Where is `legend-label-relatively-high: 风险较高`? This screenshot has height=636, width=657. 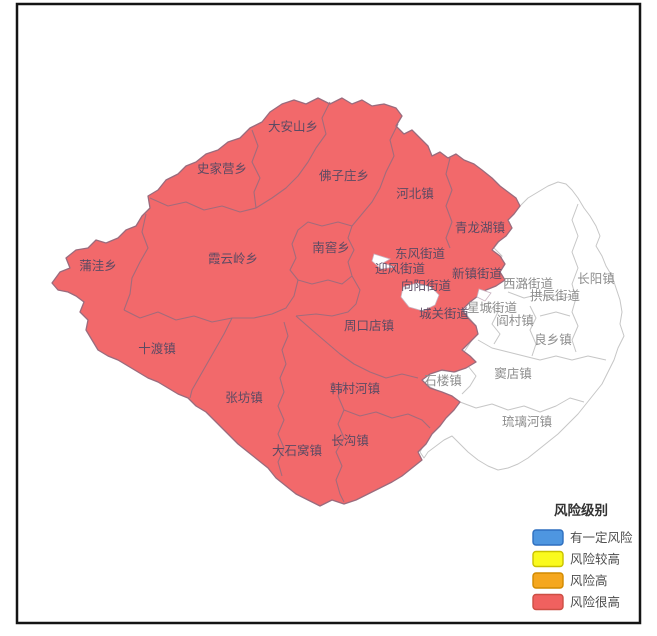
legend-label-relatively-high: 风险较高 is located at coordinates (595, 559).